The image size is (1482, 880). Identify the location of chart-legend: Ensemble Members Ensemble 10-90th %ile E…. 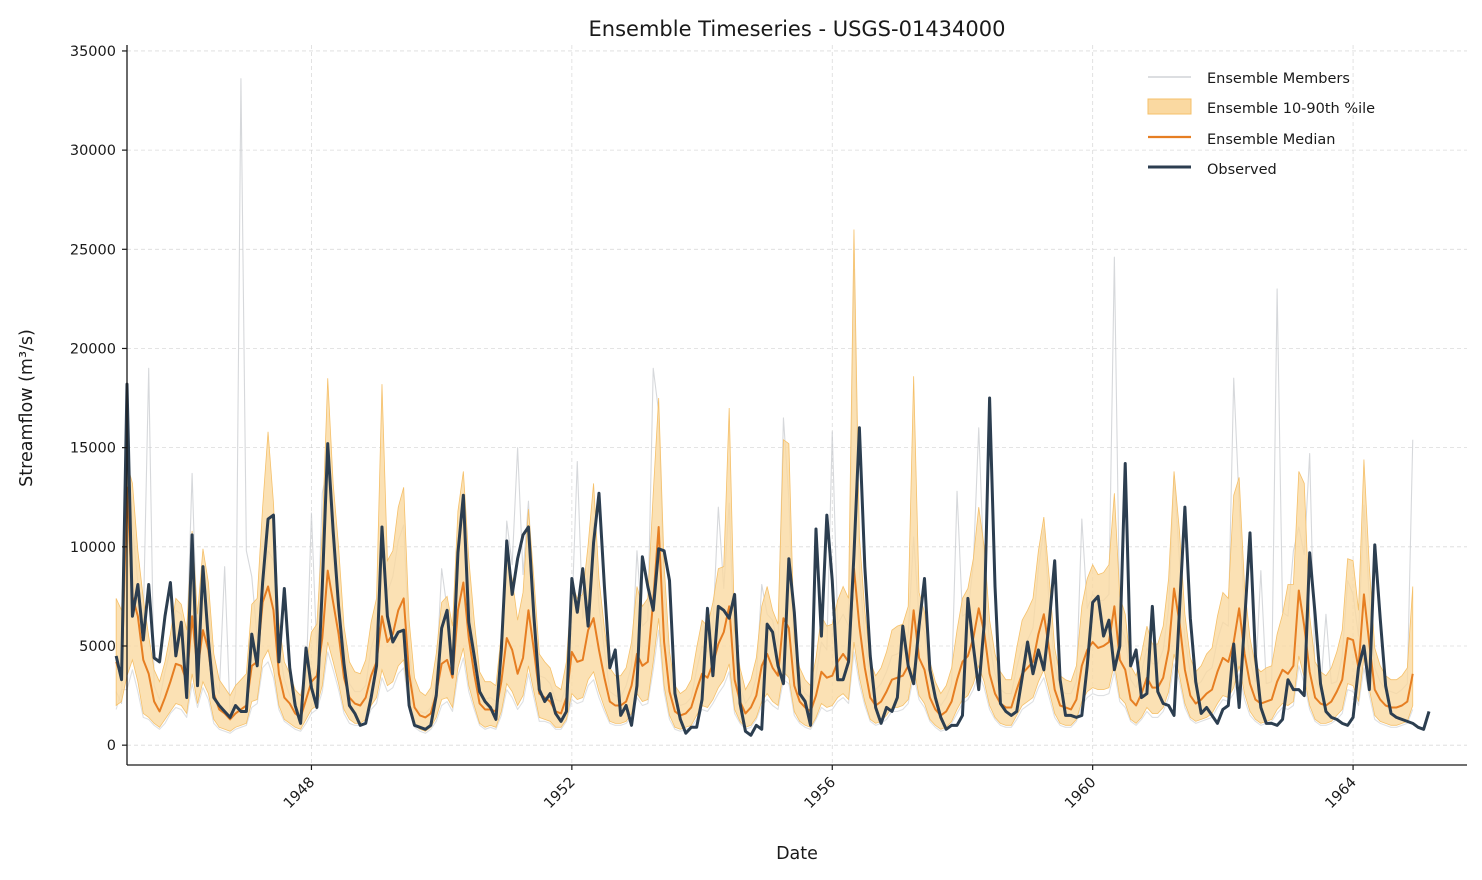
(1261, 124).